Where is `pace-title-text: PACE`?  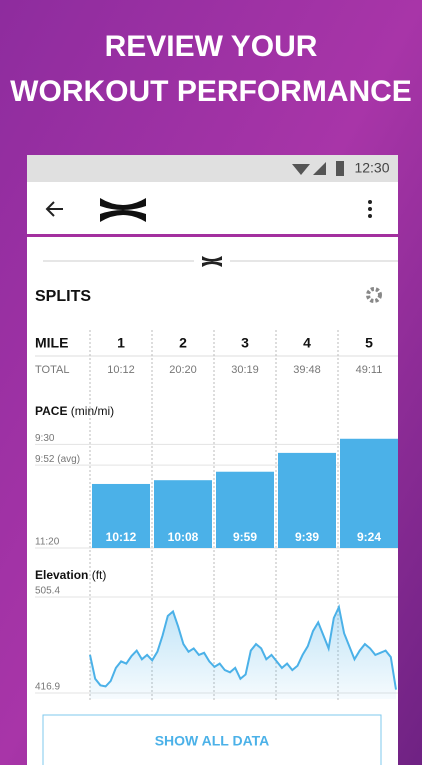 pace-title-text: PACE is located at coordinates (51, 411).